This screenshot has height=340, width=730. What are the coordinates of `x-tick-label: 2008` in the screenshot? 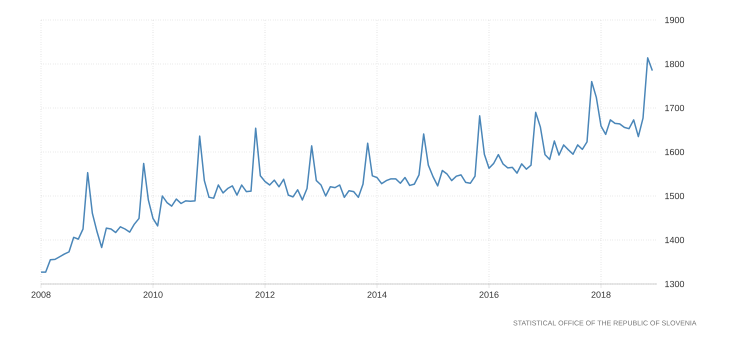 It's located at (41, 295).